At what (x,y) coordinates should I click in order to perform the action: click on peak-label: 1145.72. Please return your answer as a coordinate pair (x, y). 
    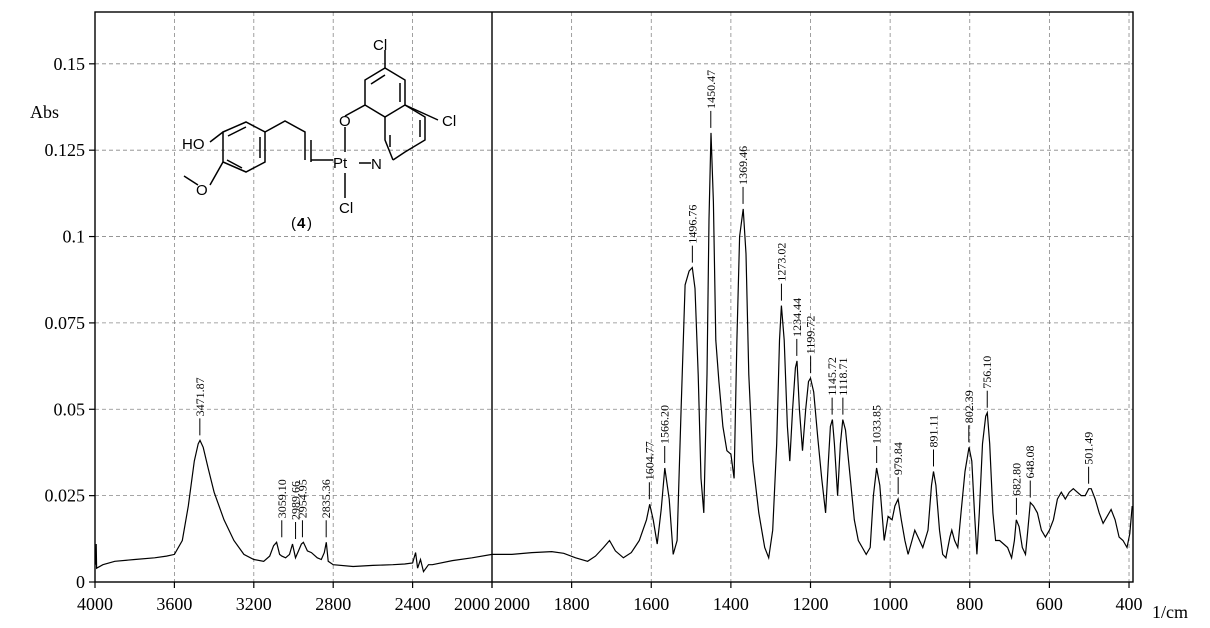
    Looking at the image, I should click on (832, 376).